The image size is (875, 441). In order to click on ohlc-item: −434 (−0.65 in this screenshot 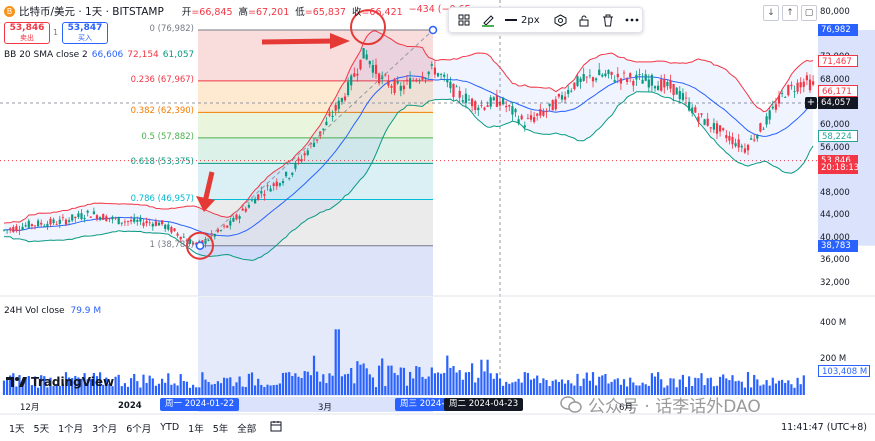, I will do `click(440, 11)`.